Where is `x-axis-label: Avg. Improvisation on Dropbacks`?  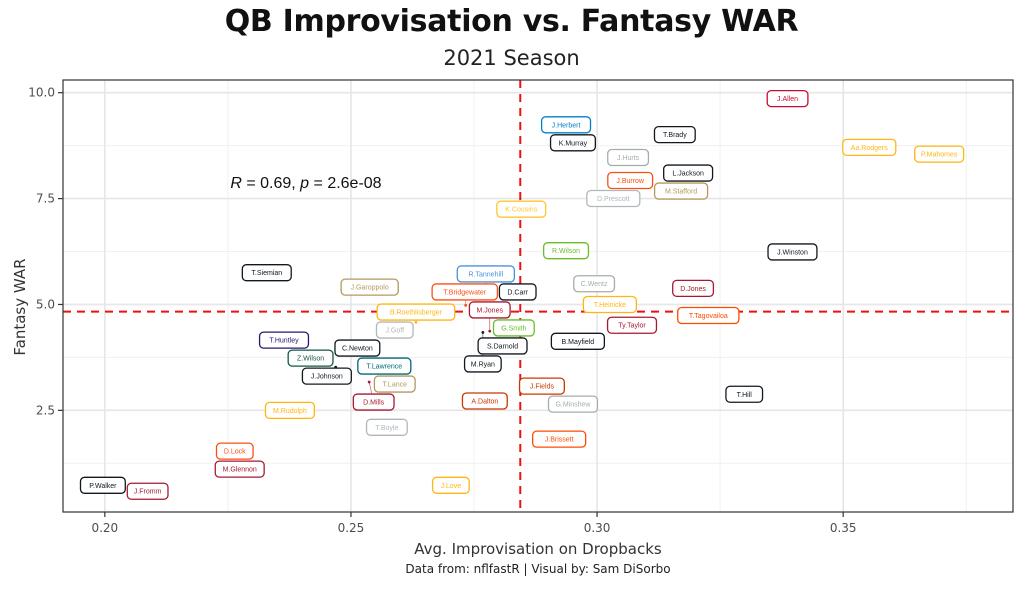
x-axis-label: Avg. Improvisation on Dropbacks is located at coordinates (538, 549).